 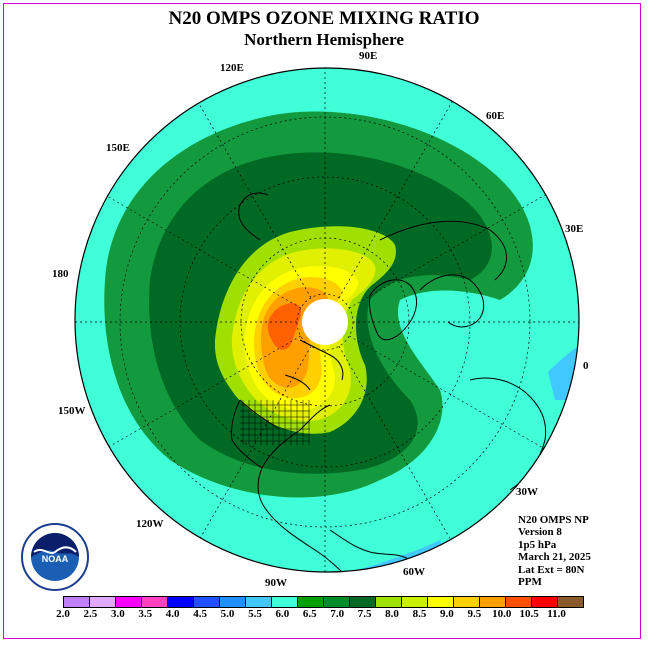 I want to click on info-date: March 21, 2025, so click(x=554, y=557).